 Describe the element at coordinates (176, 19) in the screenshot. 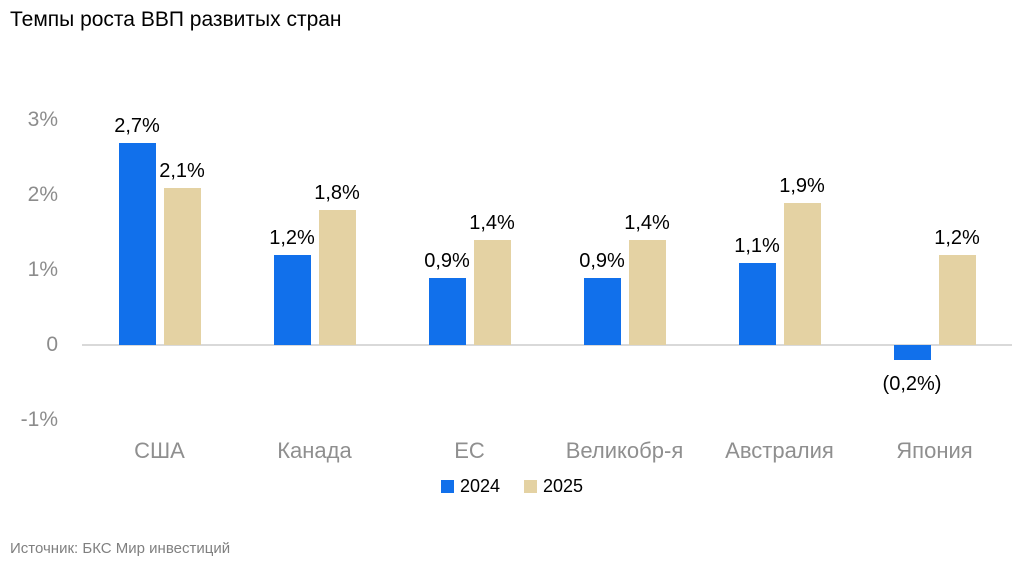

I see `chart-title: Темпы роста ВВП развитых стран` at that location.